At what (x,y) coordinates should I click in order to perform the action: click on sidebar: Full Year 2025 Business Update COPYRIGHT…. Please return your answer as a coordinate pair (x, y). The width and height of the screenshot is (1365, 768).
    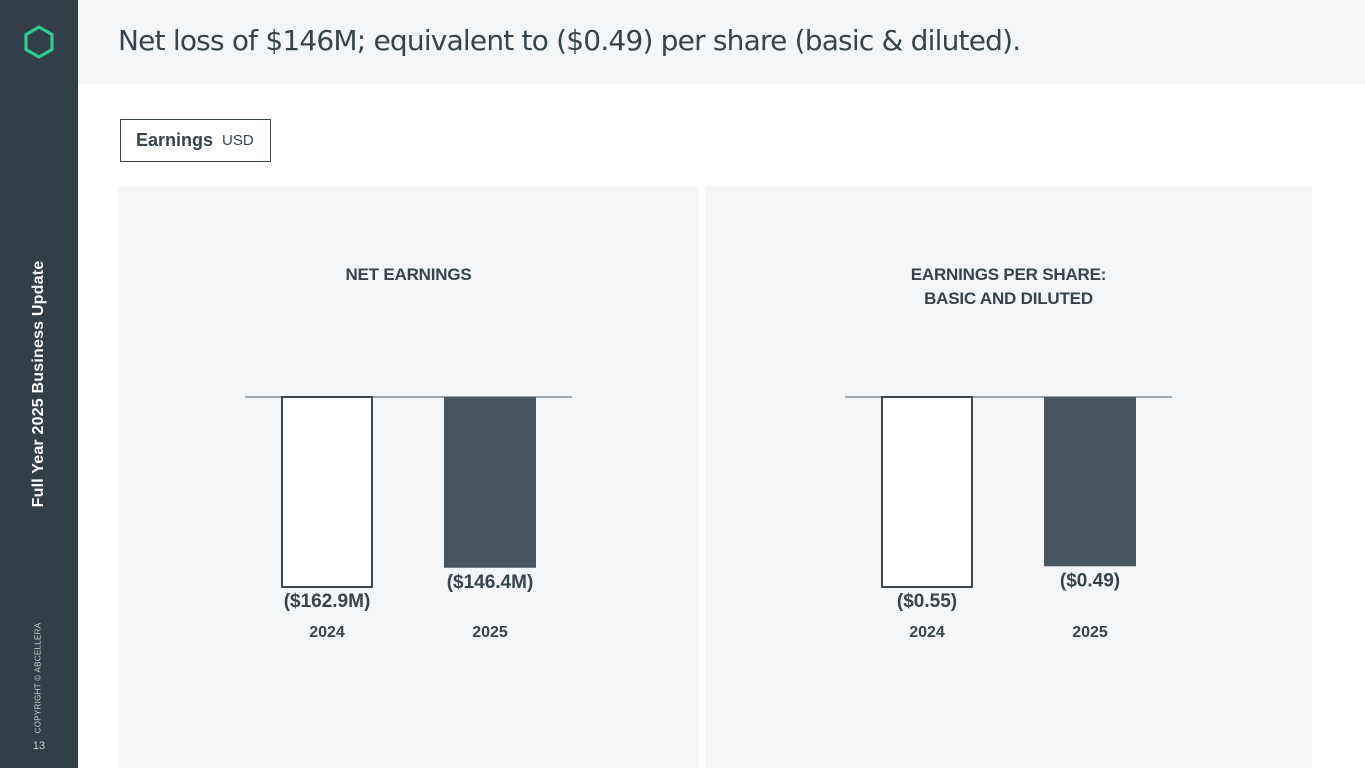
    Looking at the image, I should click on (39, 384).